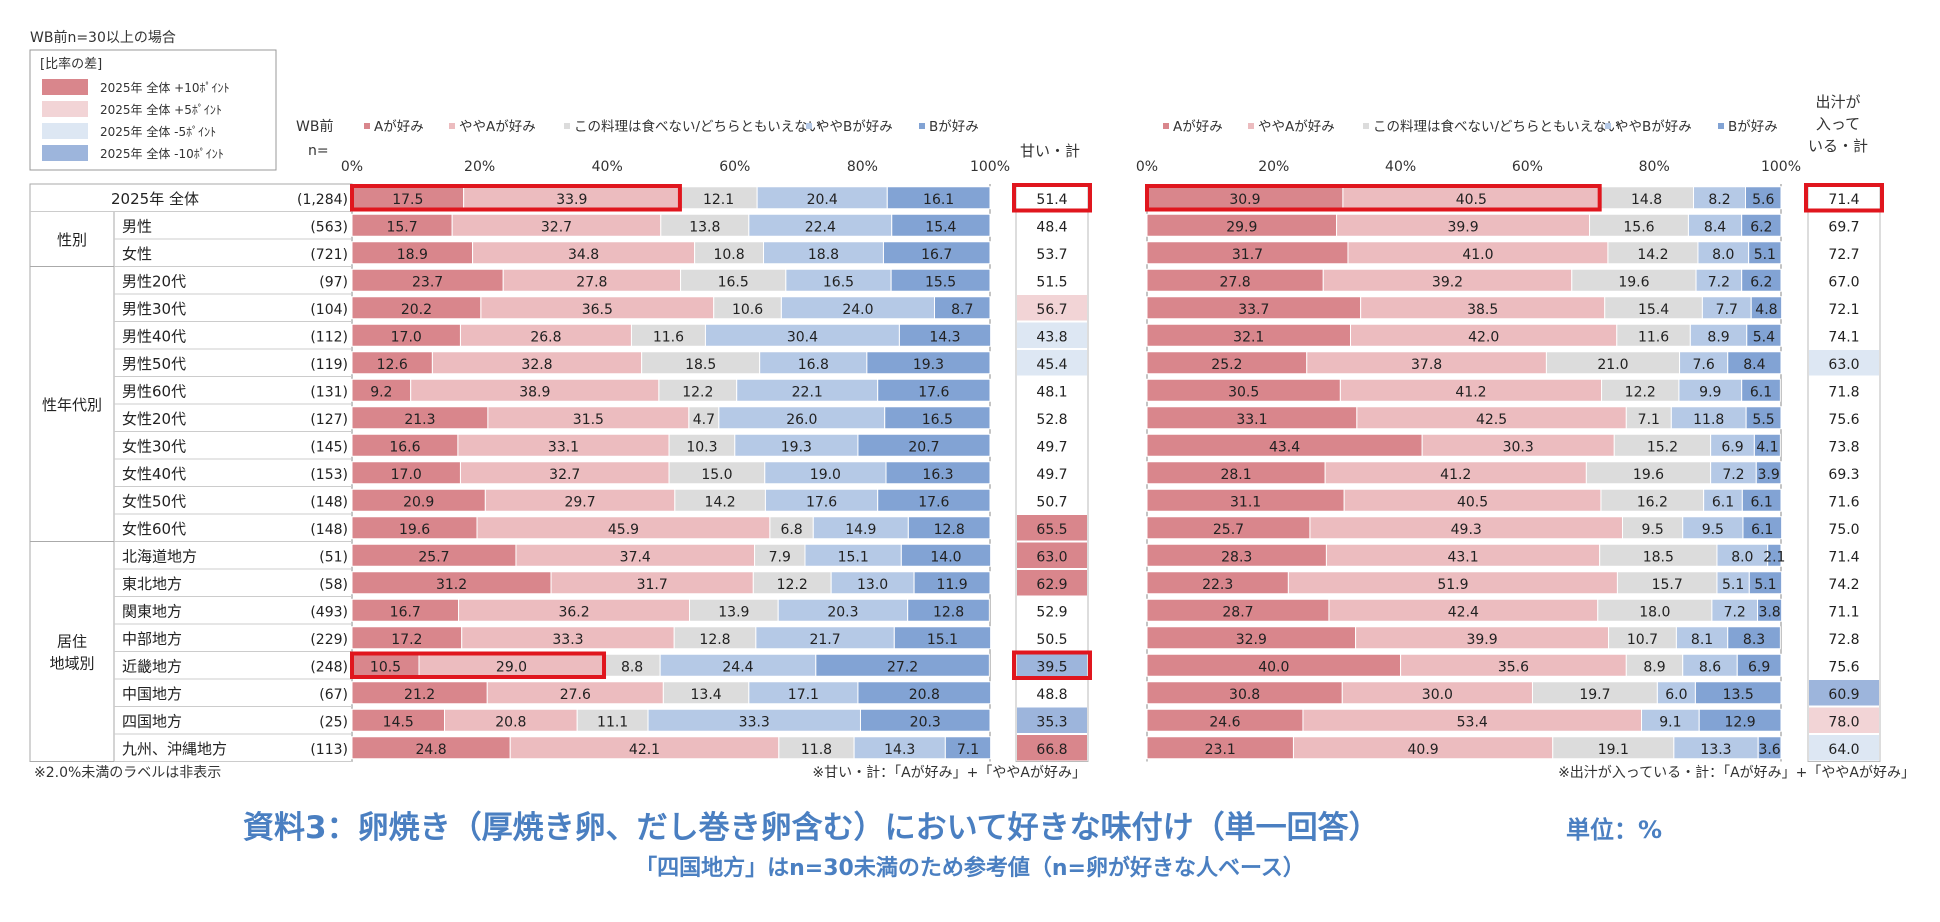 The width and height of the screenshot is (1940, 922). Describe the element at coordinates (154, 281) in the screenshot. I see `row-label: 男性20代` at that location.